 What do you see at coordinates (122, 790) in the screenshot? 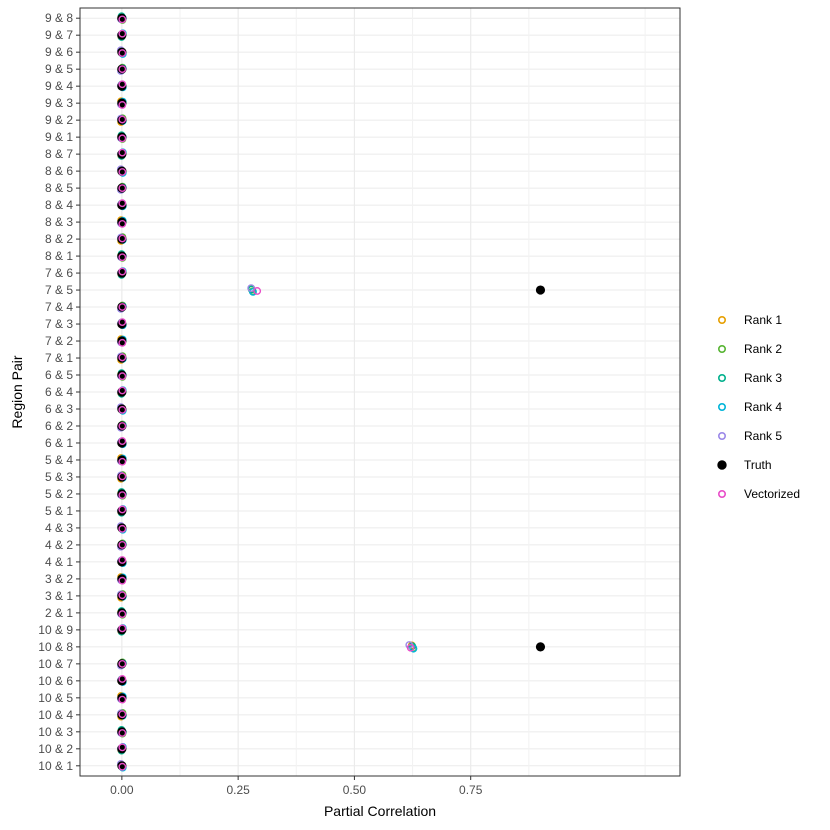
I see `x-tick-label: 0.00` at bounding box center [122, 790].